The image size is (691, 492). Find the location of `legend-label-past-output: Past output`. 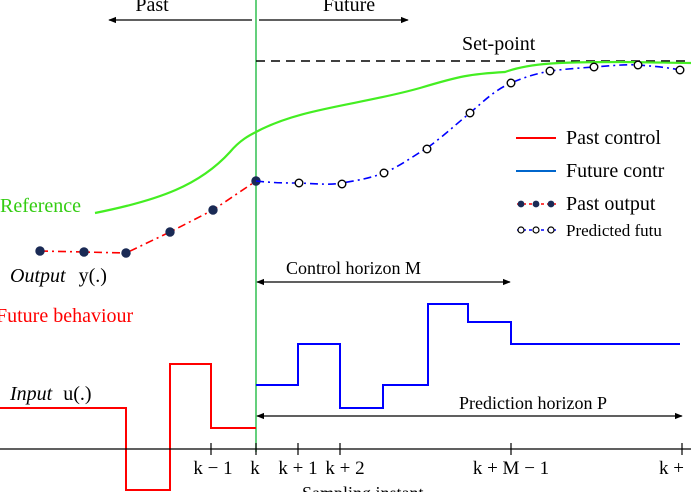

legend-label-past-output: Past output is located at coordinates (611, 204).